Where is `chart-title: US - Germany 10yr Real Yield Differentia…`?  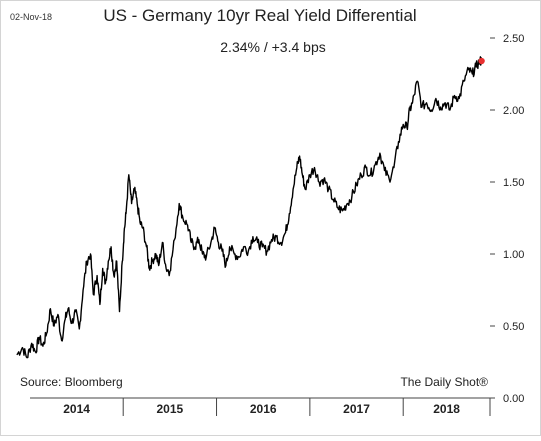 chart-title: US - Germany 10yr Real Yield Differentia… is located at coordinates (259, 15).